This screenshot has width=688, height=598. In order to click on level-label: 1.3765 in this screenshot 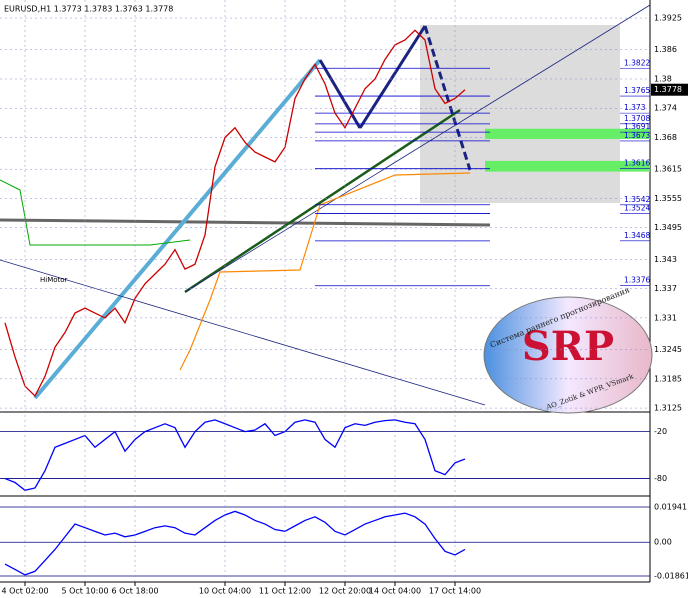, I will do `click(637, 90)`.